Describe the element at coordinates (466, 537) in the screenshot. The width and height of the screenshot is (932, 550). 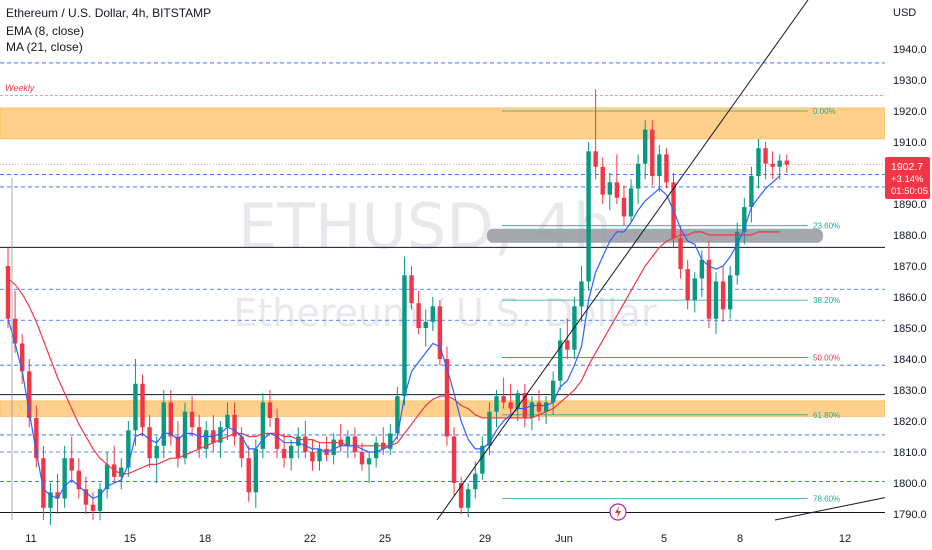
I see `time-axis: 11 15 18 22 25 29 Jun 5 8 12` at that location.